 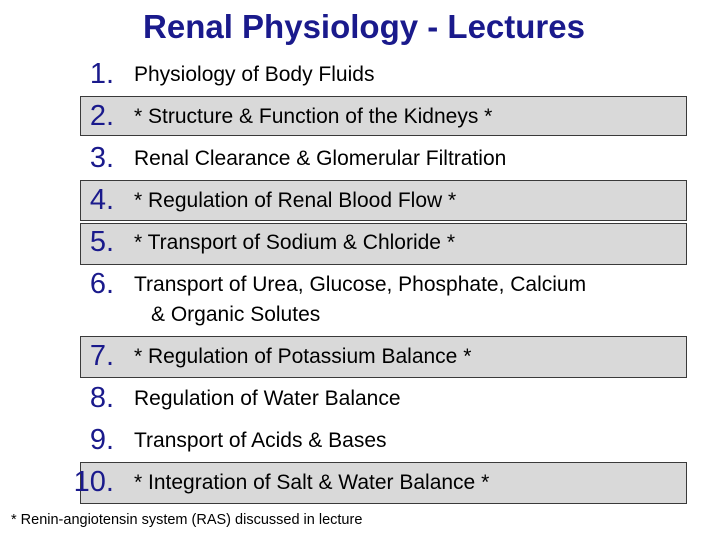 What do you see at coordinates (101, 116) in the screenshot?
I see `item-number: 2.` at bounding box center [101, 116].